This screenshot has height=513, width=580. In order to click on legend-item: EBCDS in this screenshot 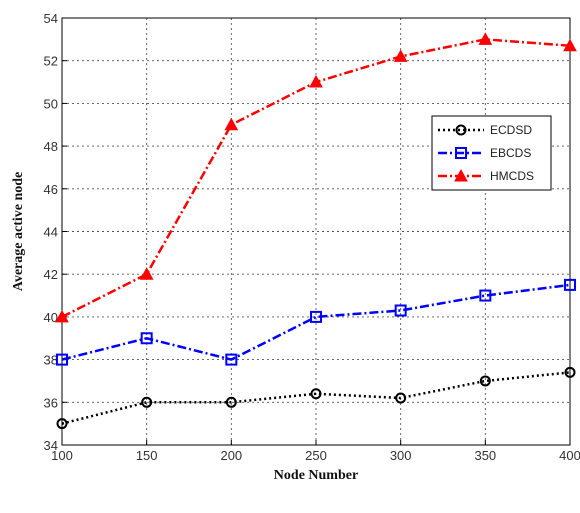, I will do `click(484, 153)`.